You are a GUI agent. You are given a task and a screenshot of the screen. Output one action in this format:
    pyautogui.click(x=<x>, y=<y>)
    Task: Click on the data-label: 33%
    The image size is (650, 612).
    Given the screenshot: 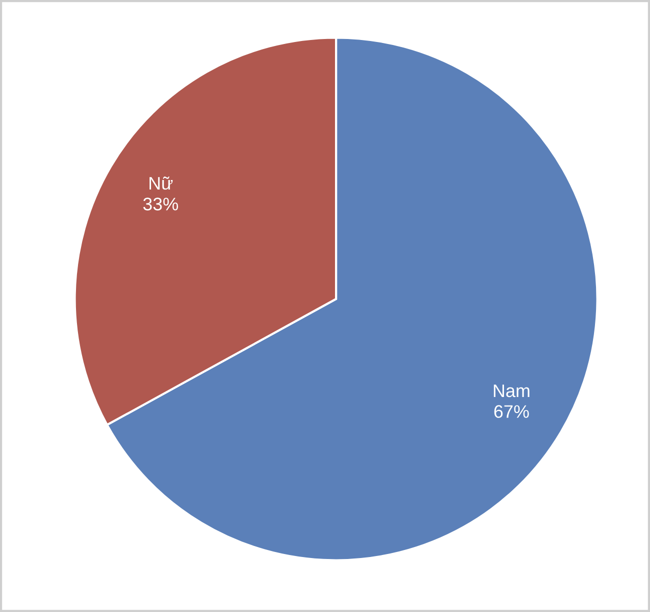 What is the action you would take?
    pyautogui.click(x=160, y=204)
    